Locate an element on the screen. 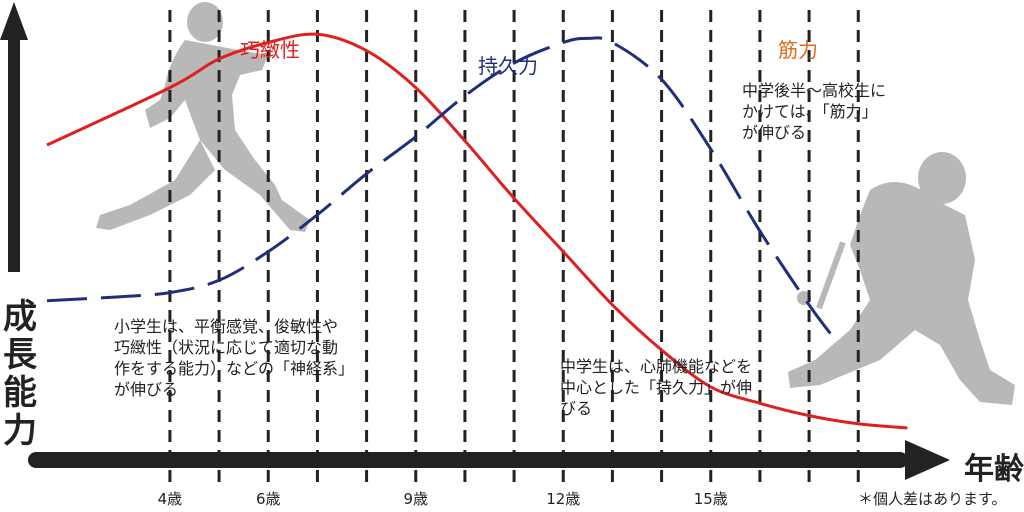 Image resolution: width=1024 pixels, height=512 pixels. x-axis-label: 年齢 is located at coordinates (994, 469).